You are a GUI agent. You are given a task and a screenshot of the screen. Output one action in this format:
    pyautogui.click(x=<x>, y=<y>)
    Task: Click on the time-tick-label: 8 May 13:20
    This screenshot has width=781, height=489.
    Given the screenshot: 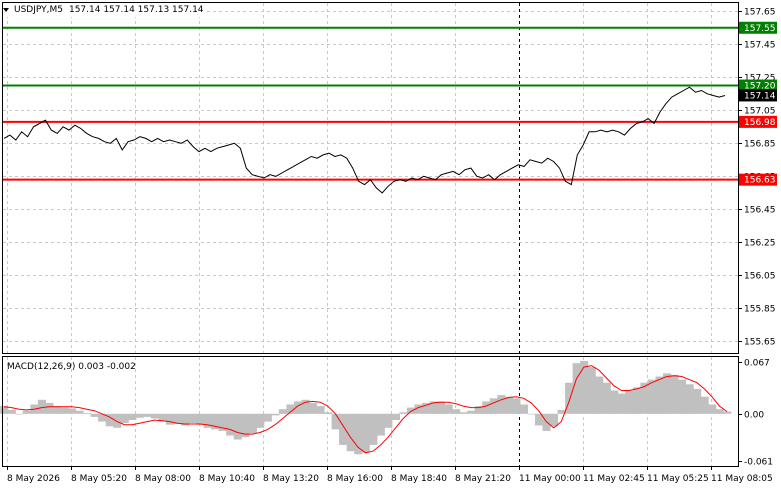 What is the action you would take?
    pyautogui.click(x=291, y=479)
    